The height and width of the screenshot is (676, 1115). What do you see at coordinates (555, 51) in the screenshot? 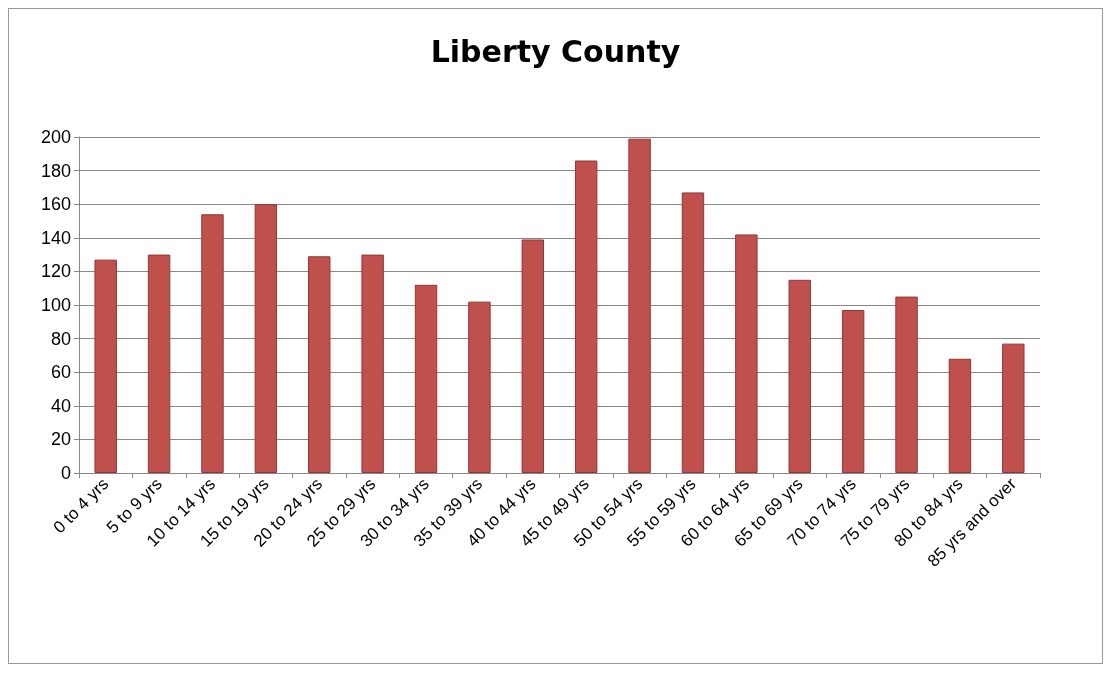
I see `chart-title: Liberty County` at bounding box center [555, 51].